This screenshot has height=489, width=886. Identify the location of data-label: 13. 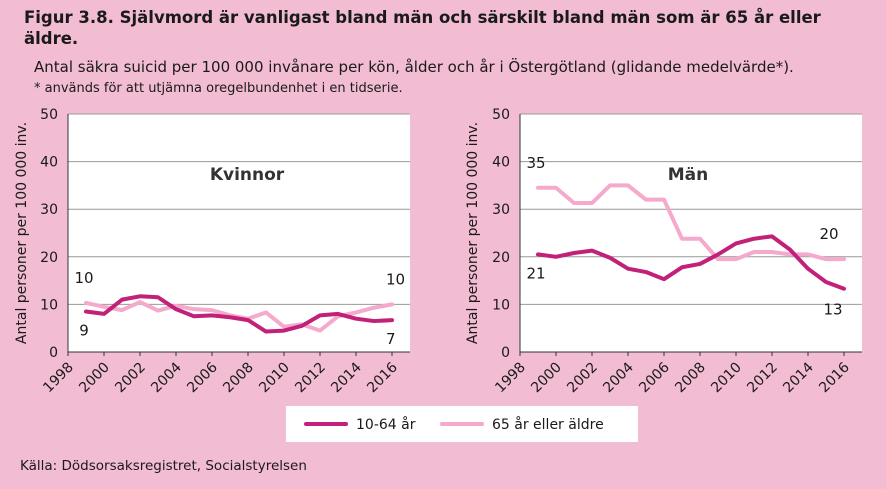
(832, 310).